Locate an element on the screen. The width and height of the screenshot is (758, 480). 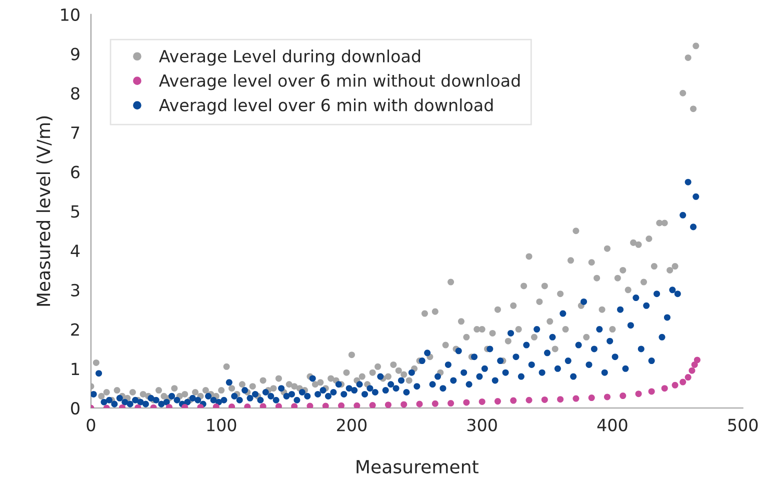
y-tick-label: 4 is located at coordinates (75, 250).